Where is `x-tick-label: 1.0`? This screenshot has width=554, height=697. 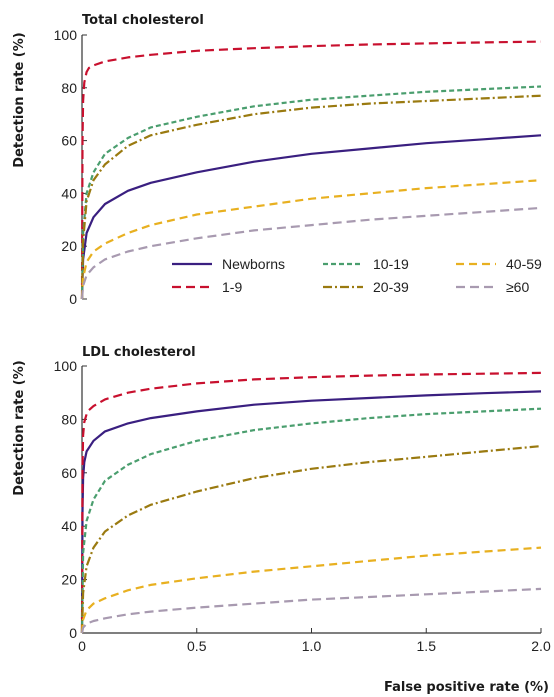
x-tick-label: 1.0 is located at coordinates (312, 646).